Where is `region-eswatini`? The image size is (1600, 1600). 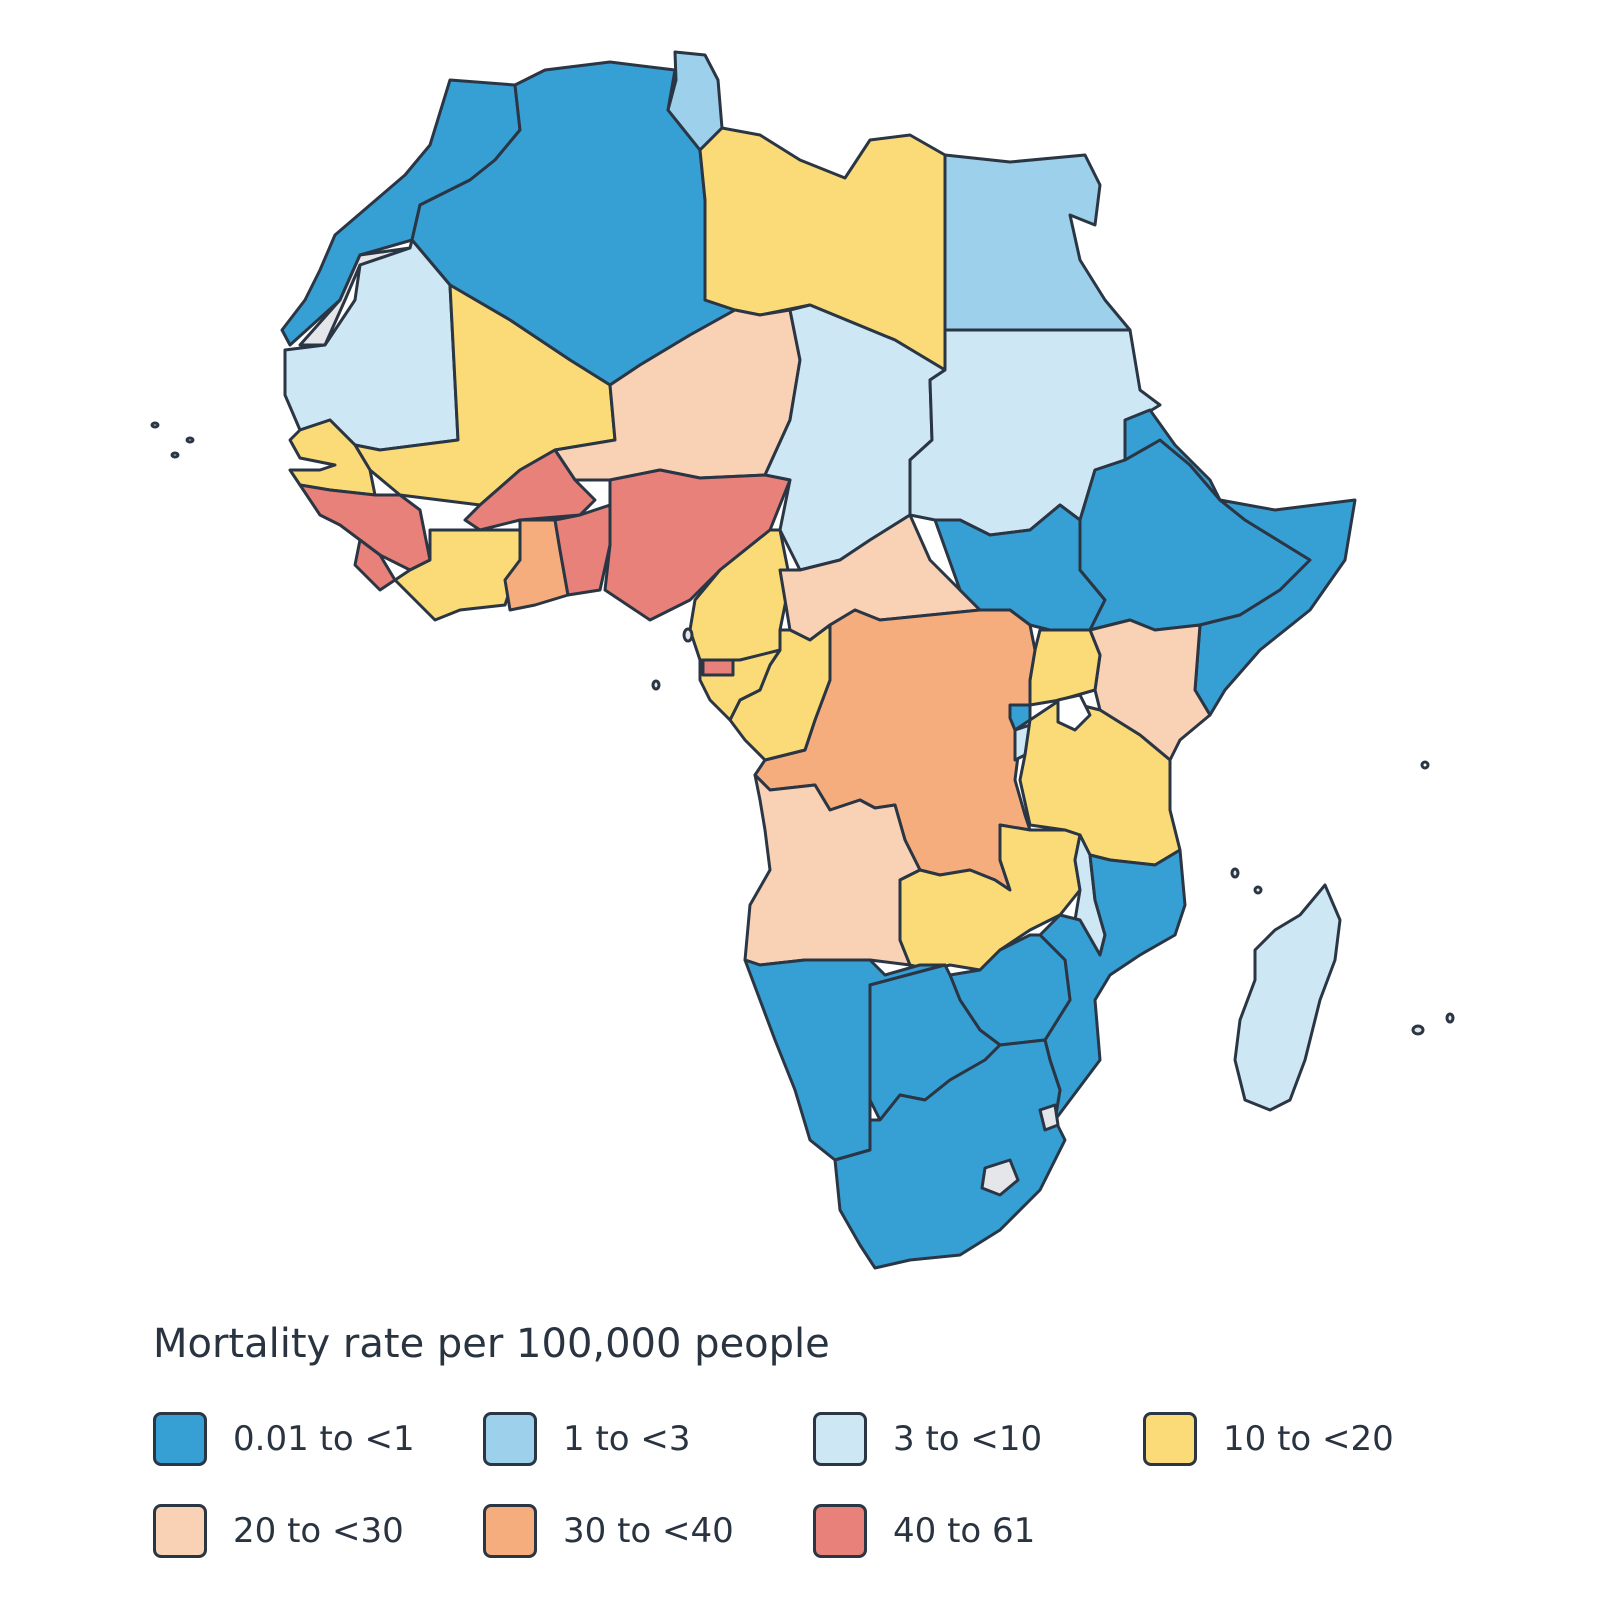 region-eswatini is located at coordinates (1049, 1117).